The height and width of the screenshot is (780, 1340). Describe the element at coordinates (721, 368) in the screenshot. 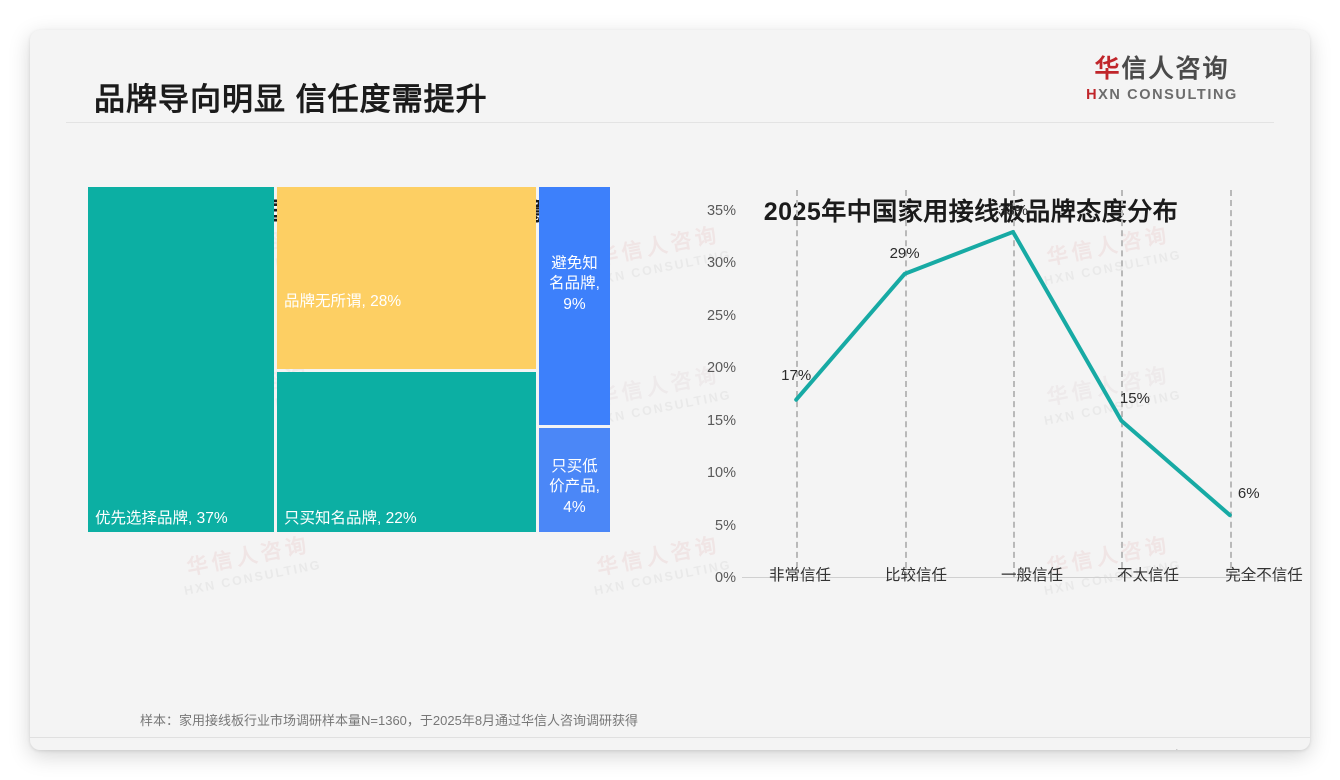

I see `y-axis-tick-label: 20%` at that location.